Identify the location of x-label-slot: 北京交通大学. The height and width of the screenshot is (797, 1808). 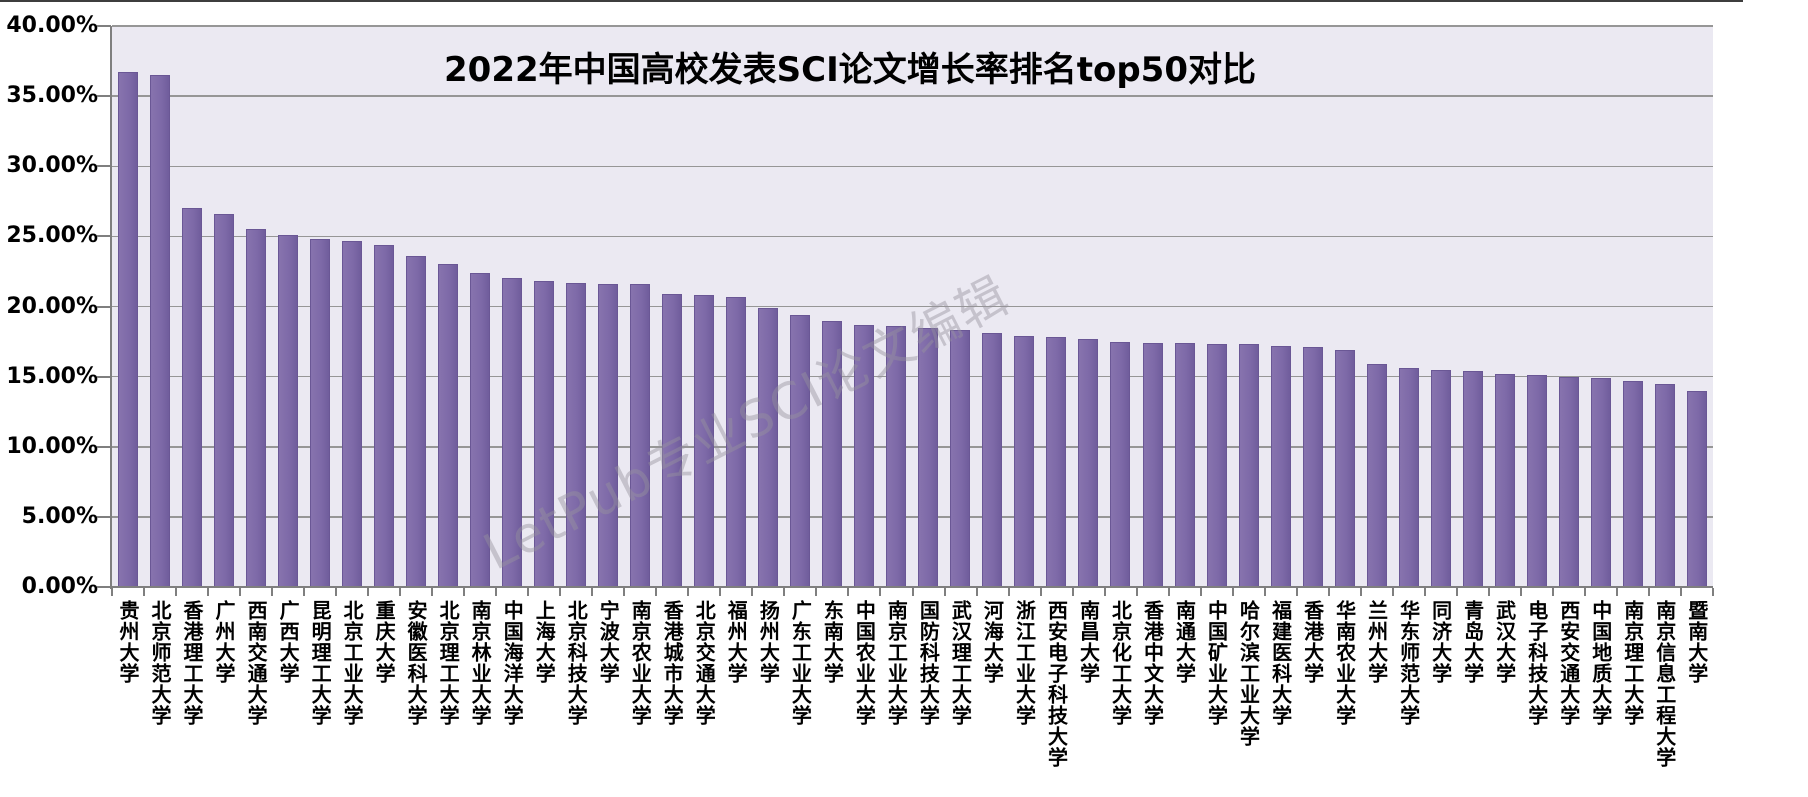
(704, 663).